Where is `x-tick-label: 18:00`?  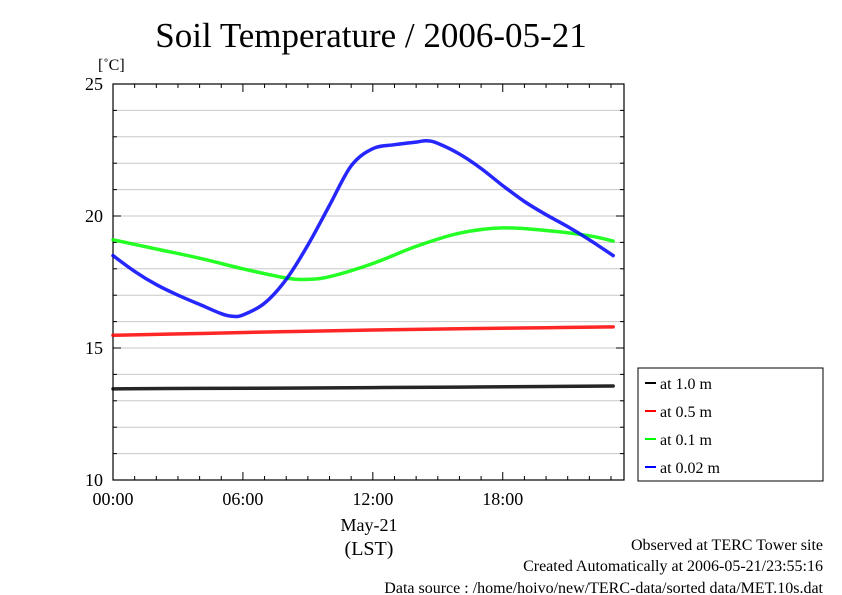 x-tick-label: 18:00 is located at coordinates (502, 499).